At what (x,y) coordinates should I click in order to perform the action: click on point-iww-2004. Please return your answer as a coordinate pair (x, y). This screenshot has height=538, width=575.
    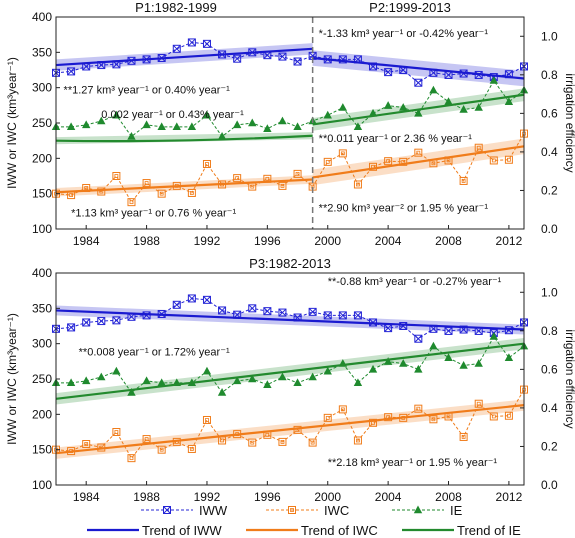
    Looking at the image, I should click on (388, 72).